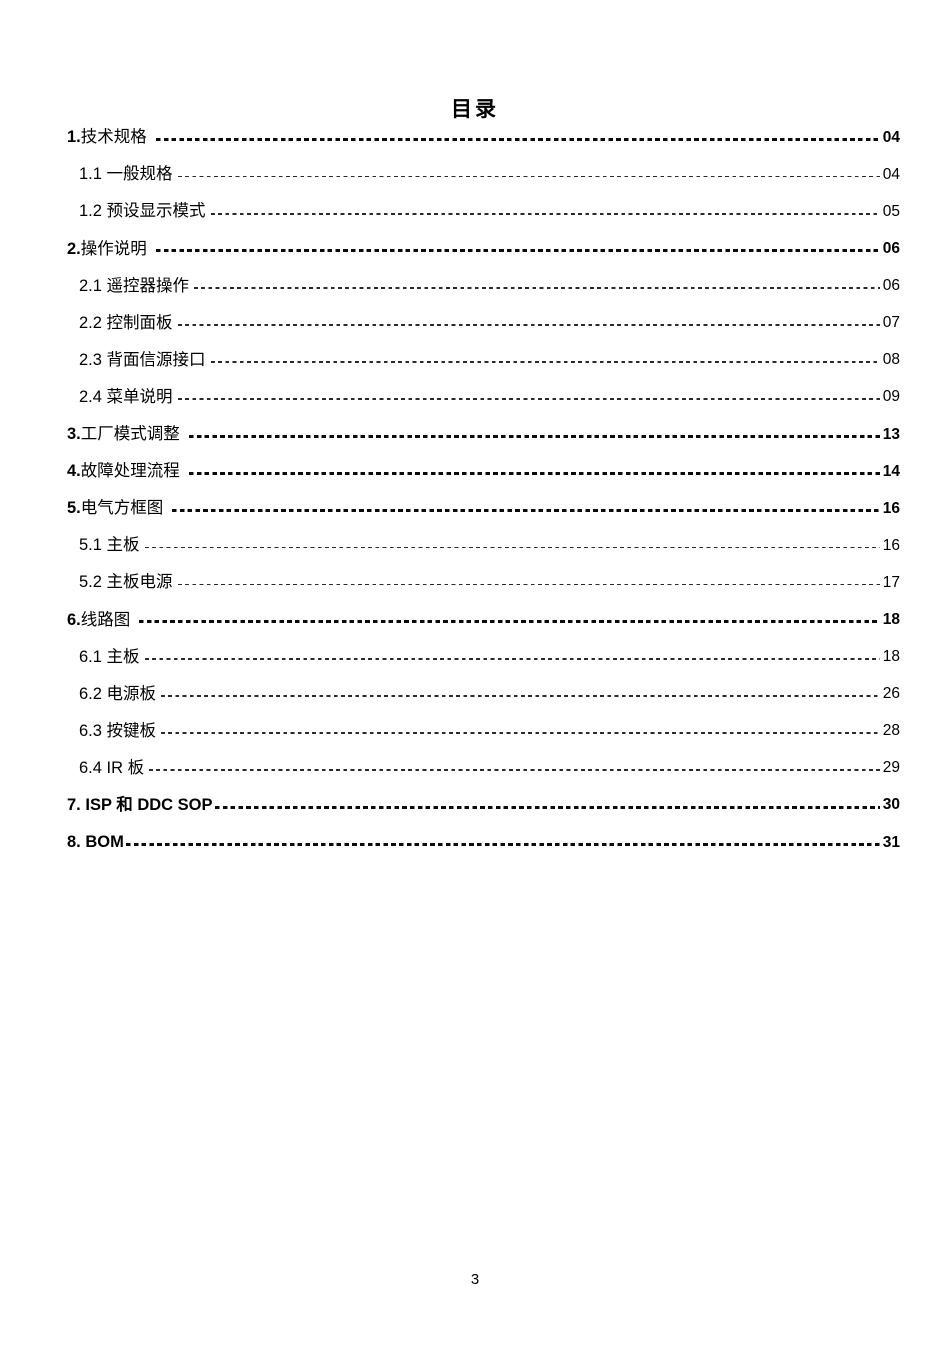 The width and height of the screenshot is (950, 1345). Describe the element at coordinates (483, 285) in the screenshot. I see `toc-entry: 2.1 遥控器操作 06` at that location.